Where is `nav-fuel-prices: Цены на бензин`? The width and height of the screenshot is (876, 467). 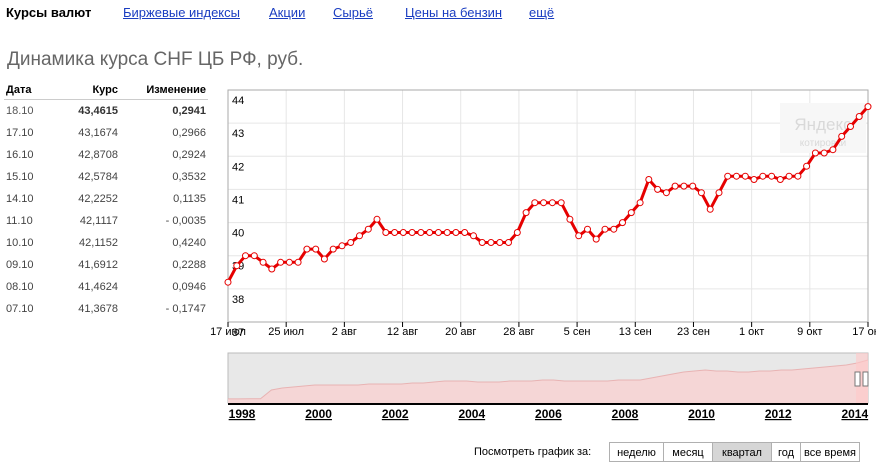 nav-fuel-prices: Цены на бензин is located at coordinates (454, 12).